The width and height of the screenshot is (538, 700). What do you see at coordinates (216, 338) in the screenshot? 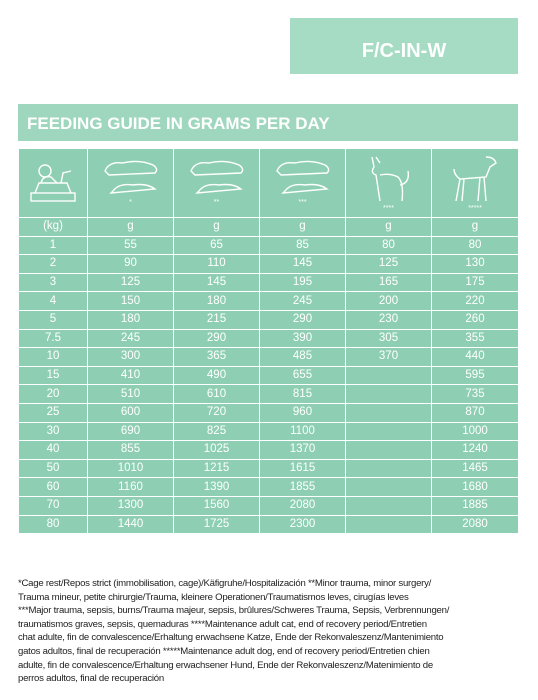
I see `amount-cell: 290` at bounding box center [216, 338].